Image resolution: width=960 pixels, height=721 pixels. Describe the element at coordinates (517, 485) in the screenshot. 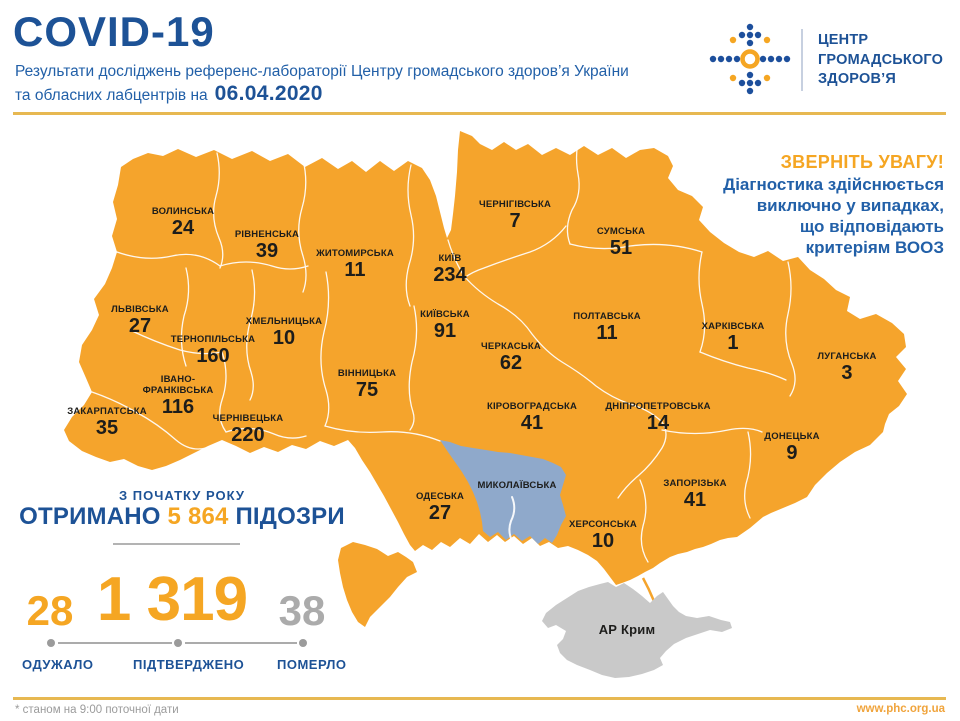

I see `region-mykolaivska: МИКОЛАЇВСЬКА` at that location.